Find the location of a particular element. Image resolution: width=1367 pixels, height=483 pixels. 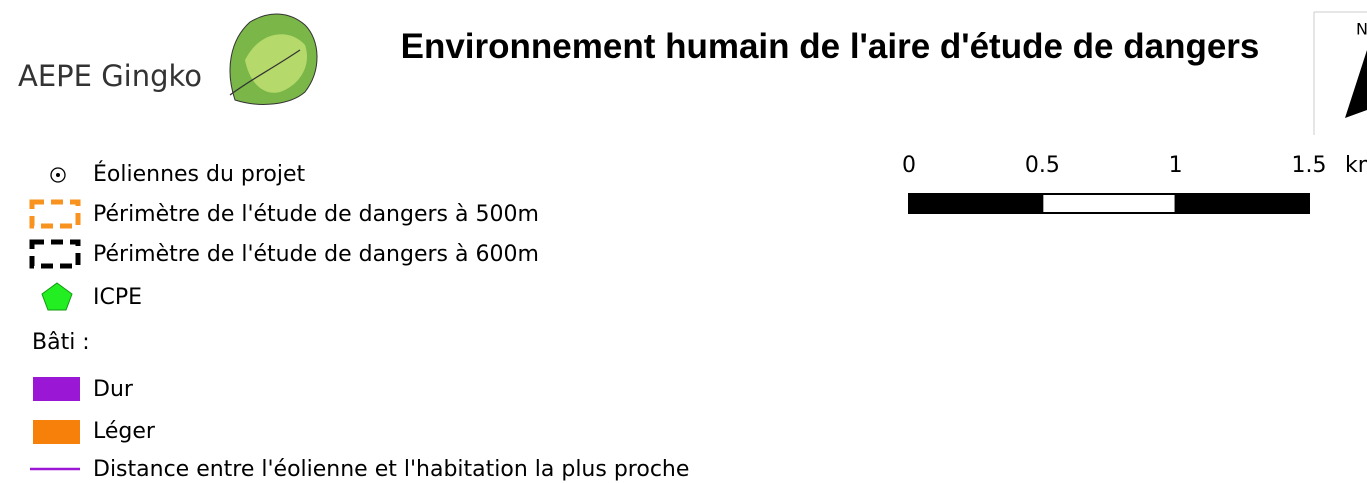

legend-symbols is located at coordinates (55, 319).